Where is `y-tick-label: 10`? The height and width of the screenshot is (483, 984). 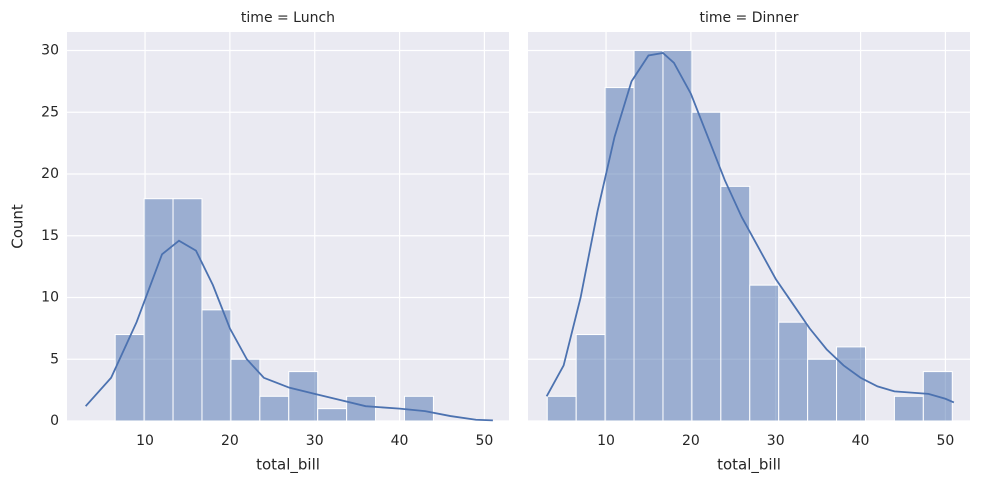 y-tick-label: 10 is located at coordinates (50, 298).